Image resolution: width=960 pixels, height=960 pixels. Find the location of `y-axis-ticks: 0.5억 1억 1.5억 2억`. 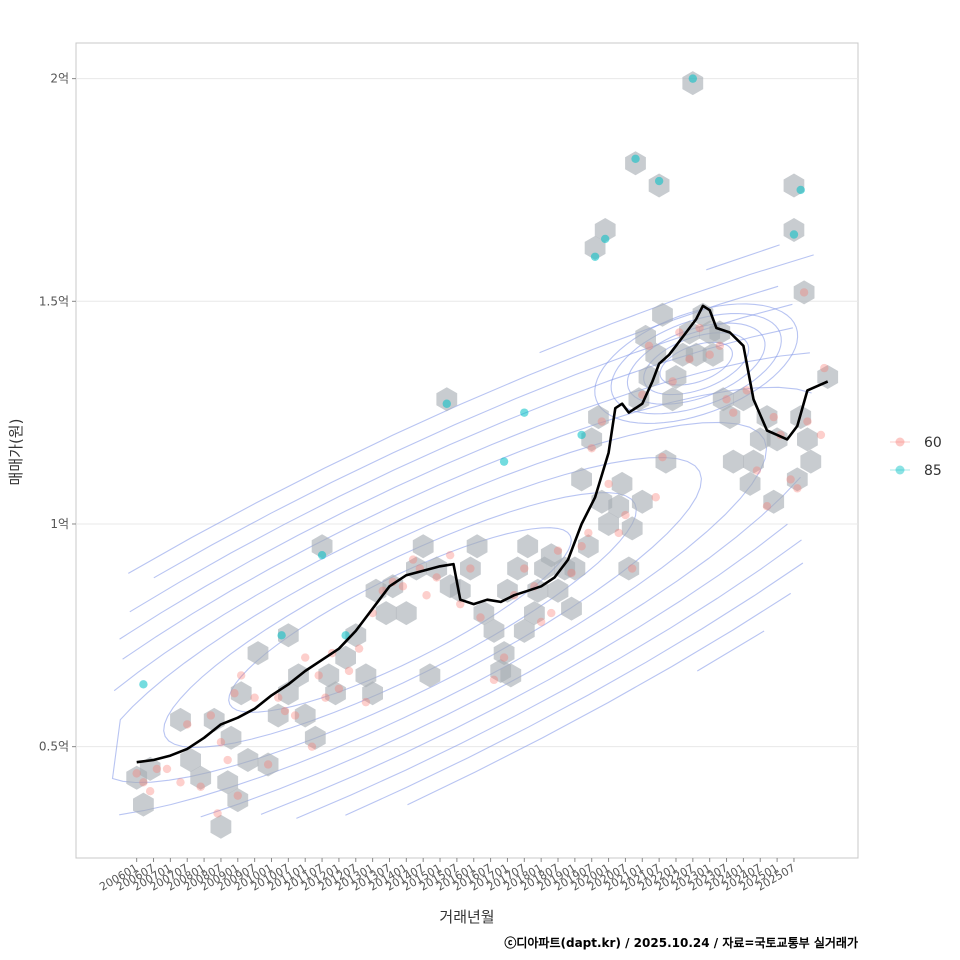

y-axis-ticks: 0.5억 1억 1.5억 2억 is located at coordinates (57, 413).